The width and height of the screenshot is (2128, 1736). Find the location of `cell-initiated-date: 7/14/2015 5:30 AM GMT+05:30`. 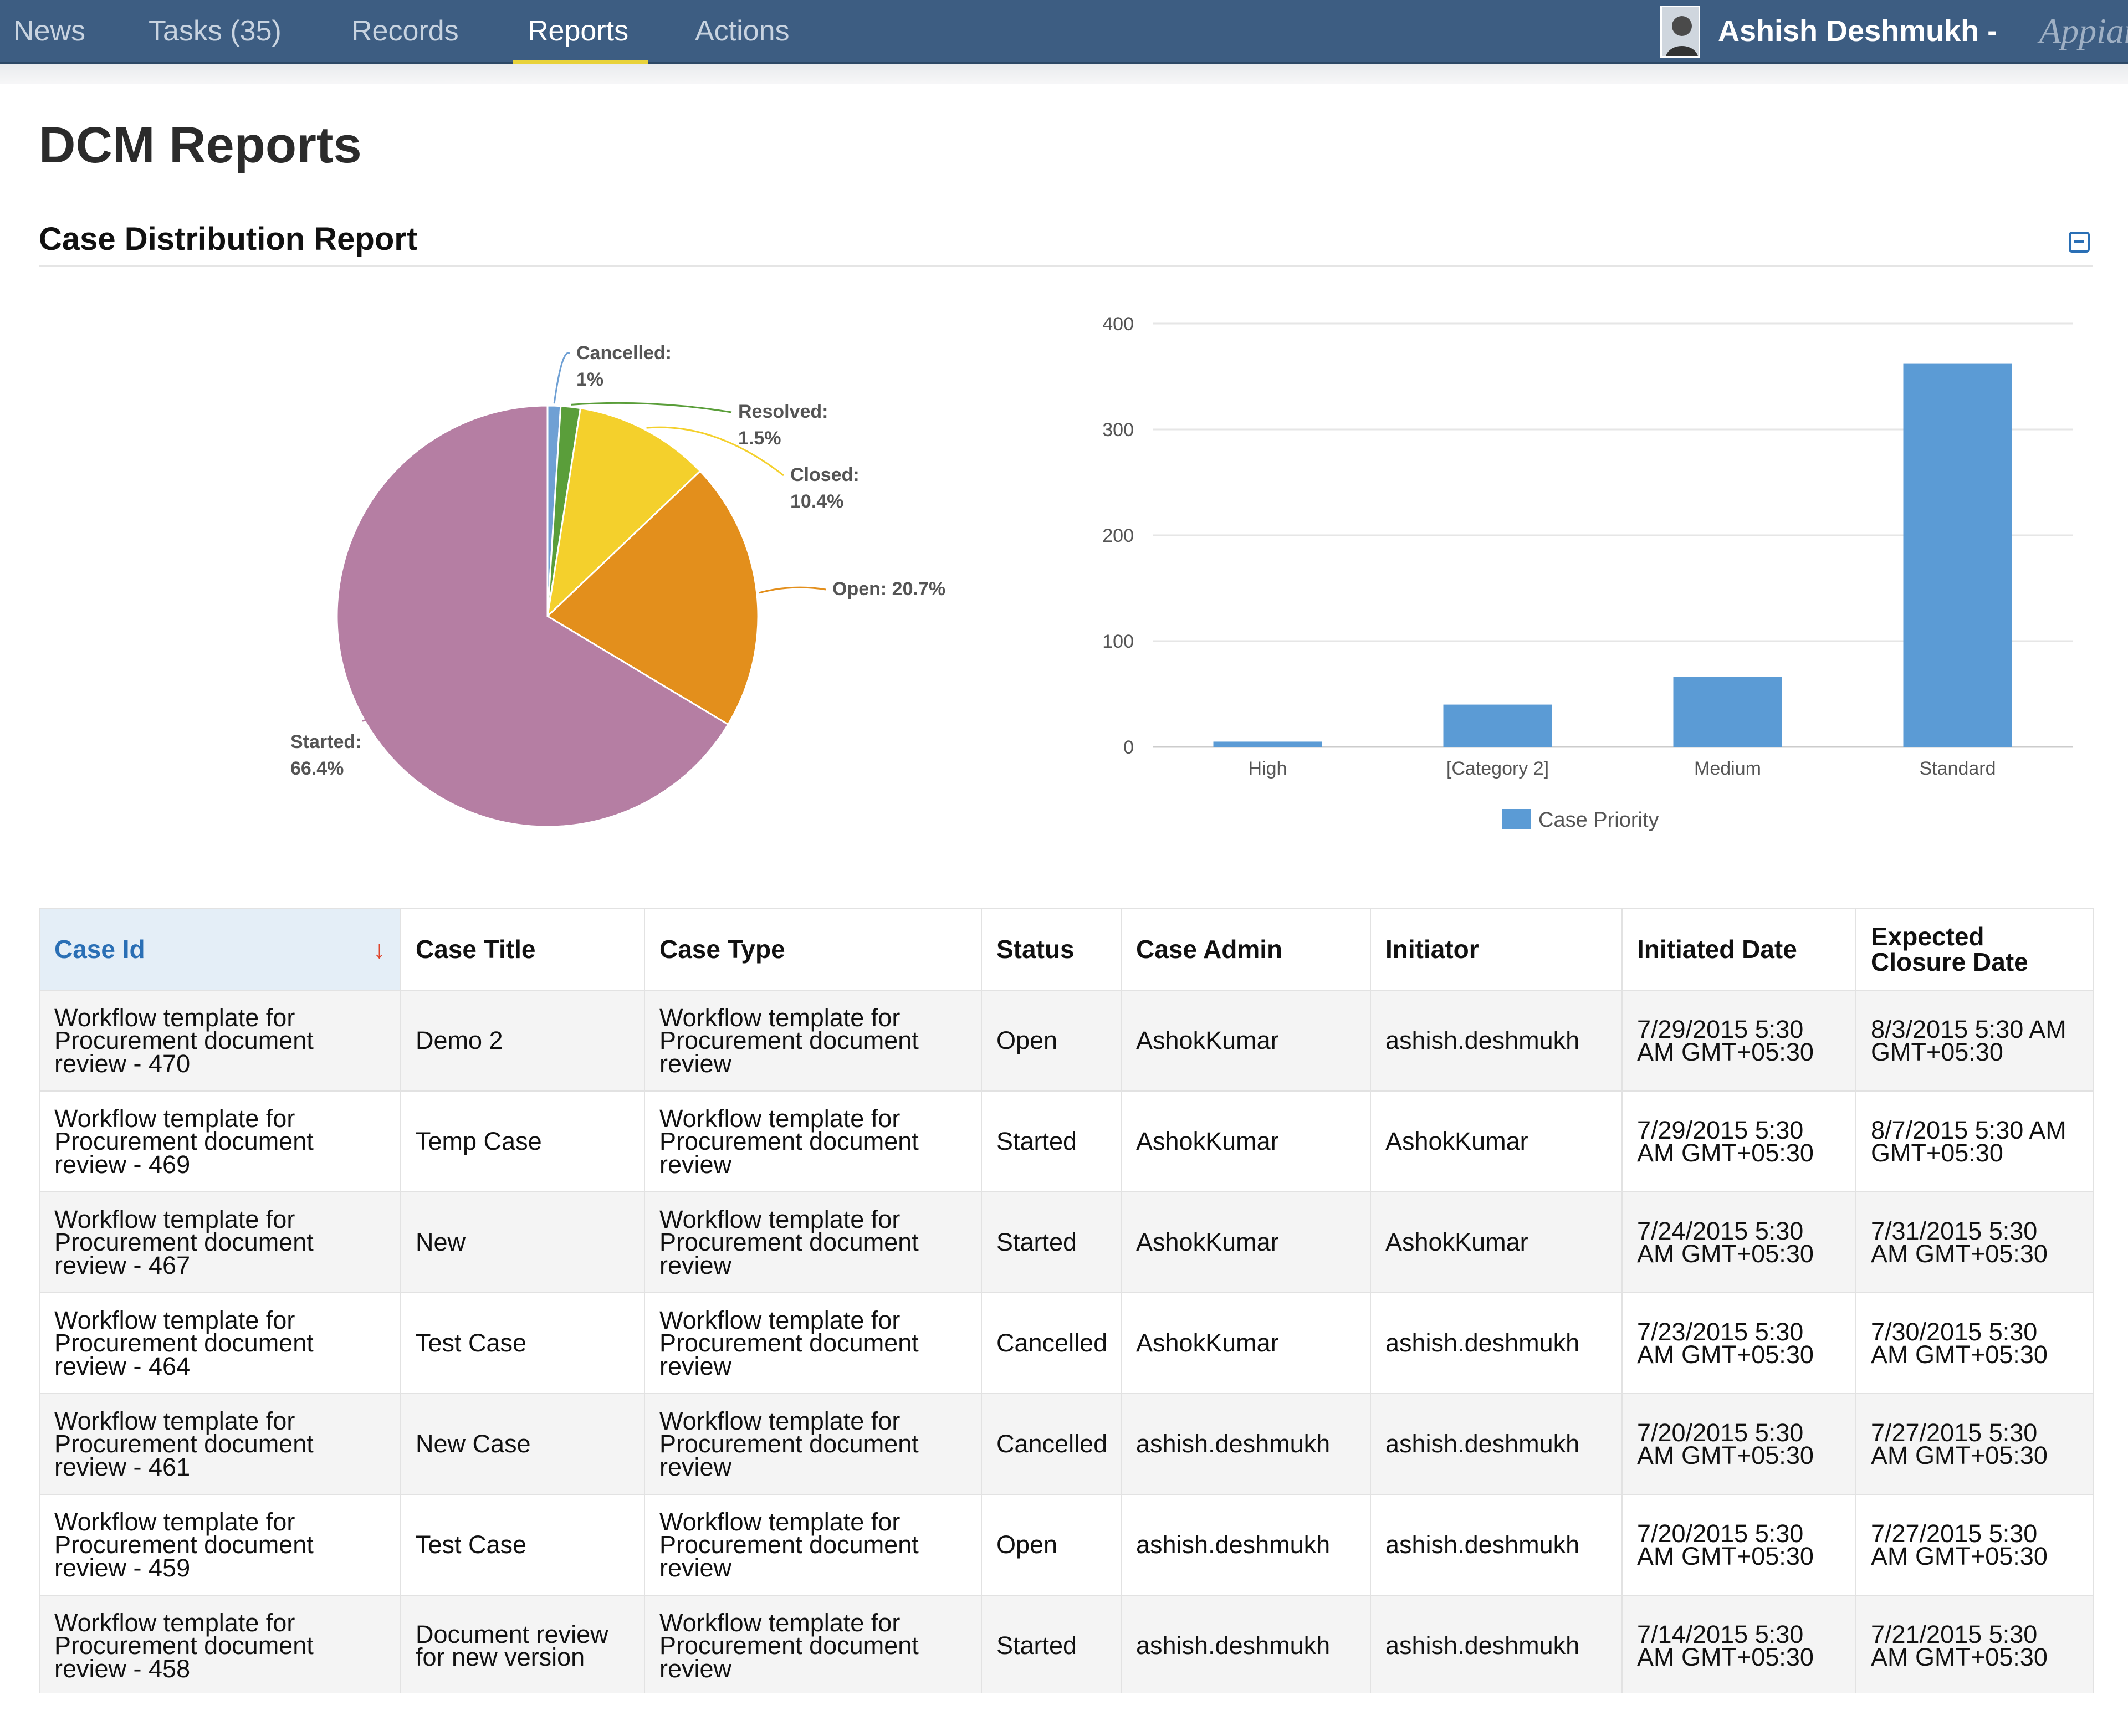

cell-initiated-date: 7/14/2015 5:30 AM GMT+05:30 is located at coordinates (1738, 1646).